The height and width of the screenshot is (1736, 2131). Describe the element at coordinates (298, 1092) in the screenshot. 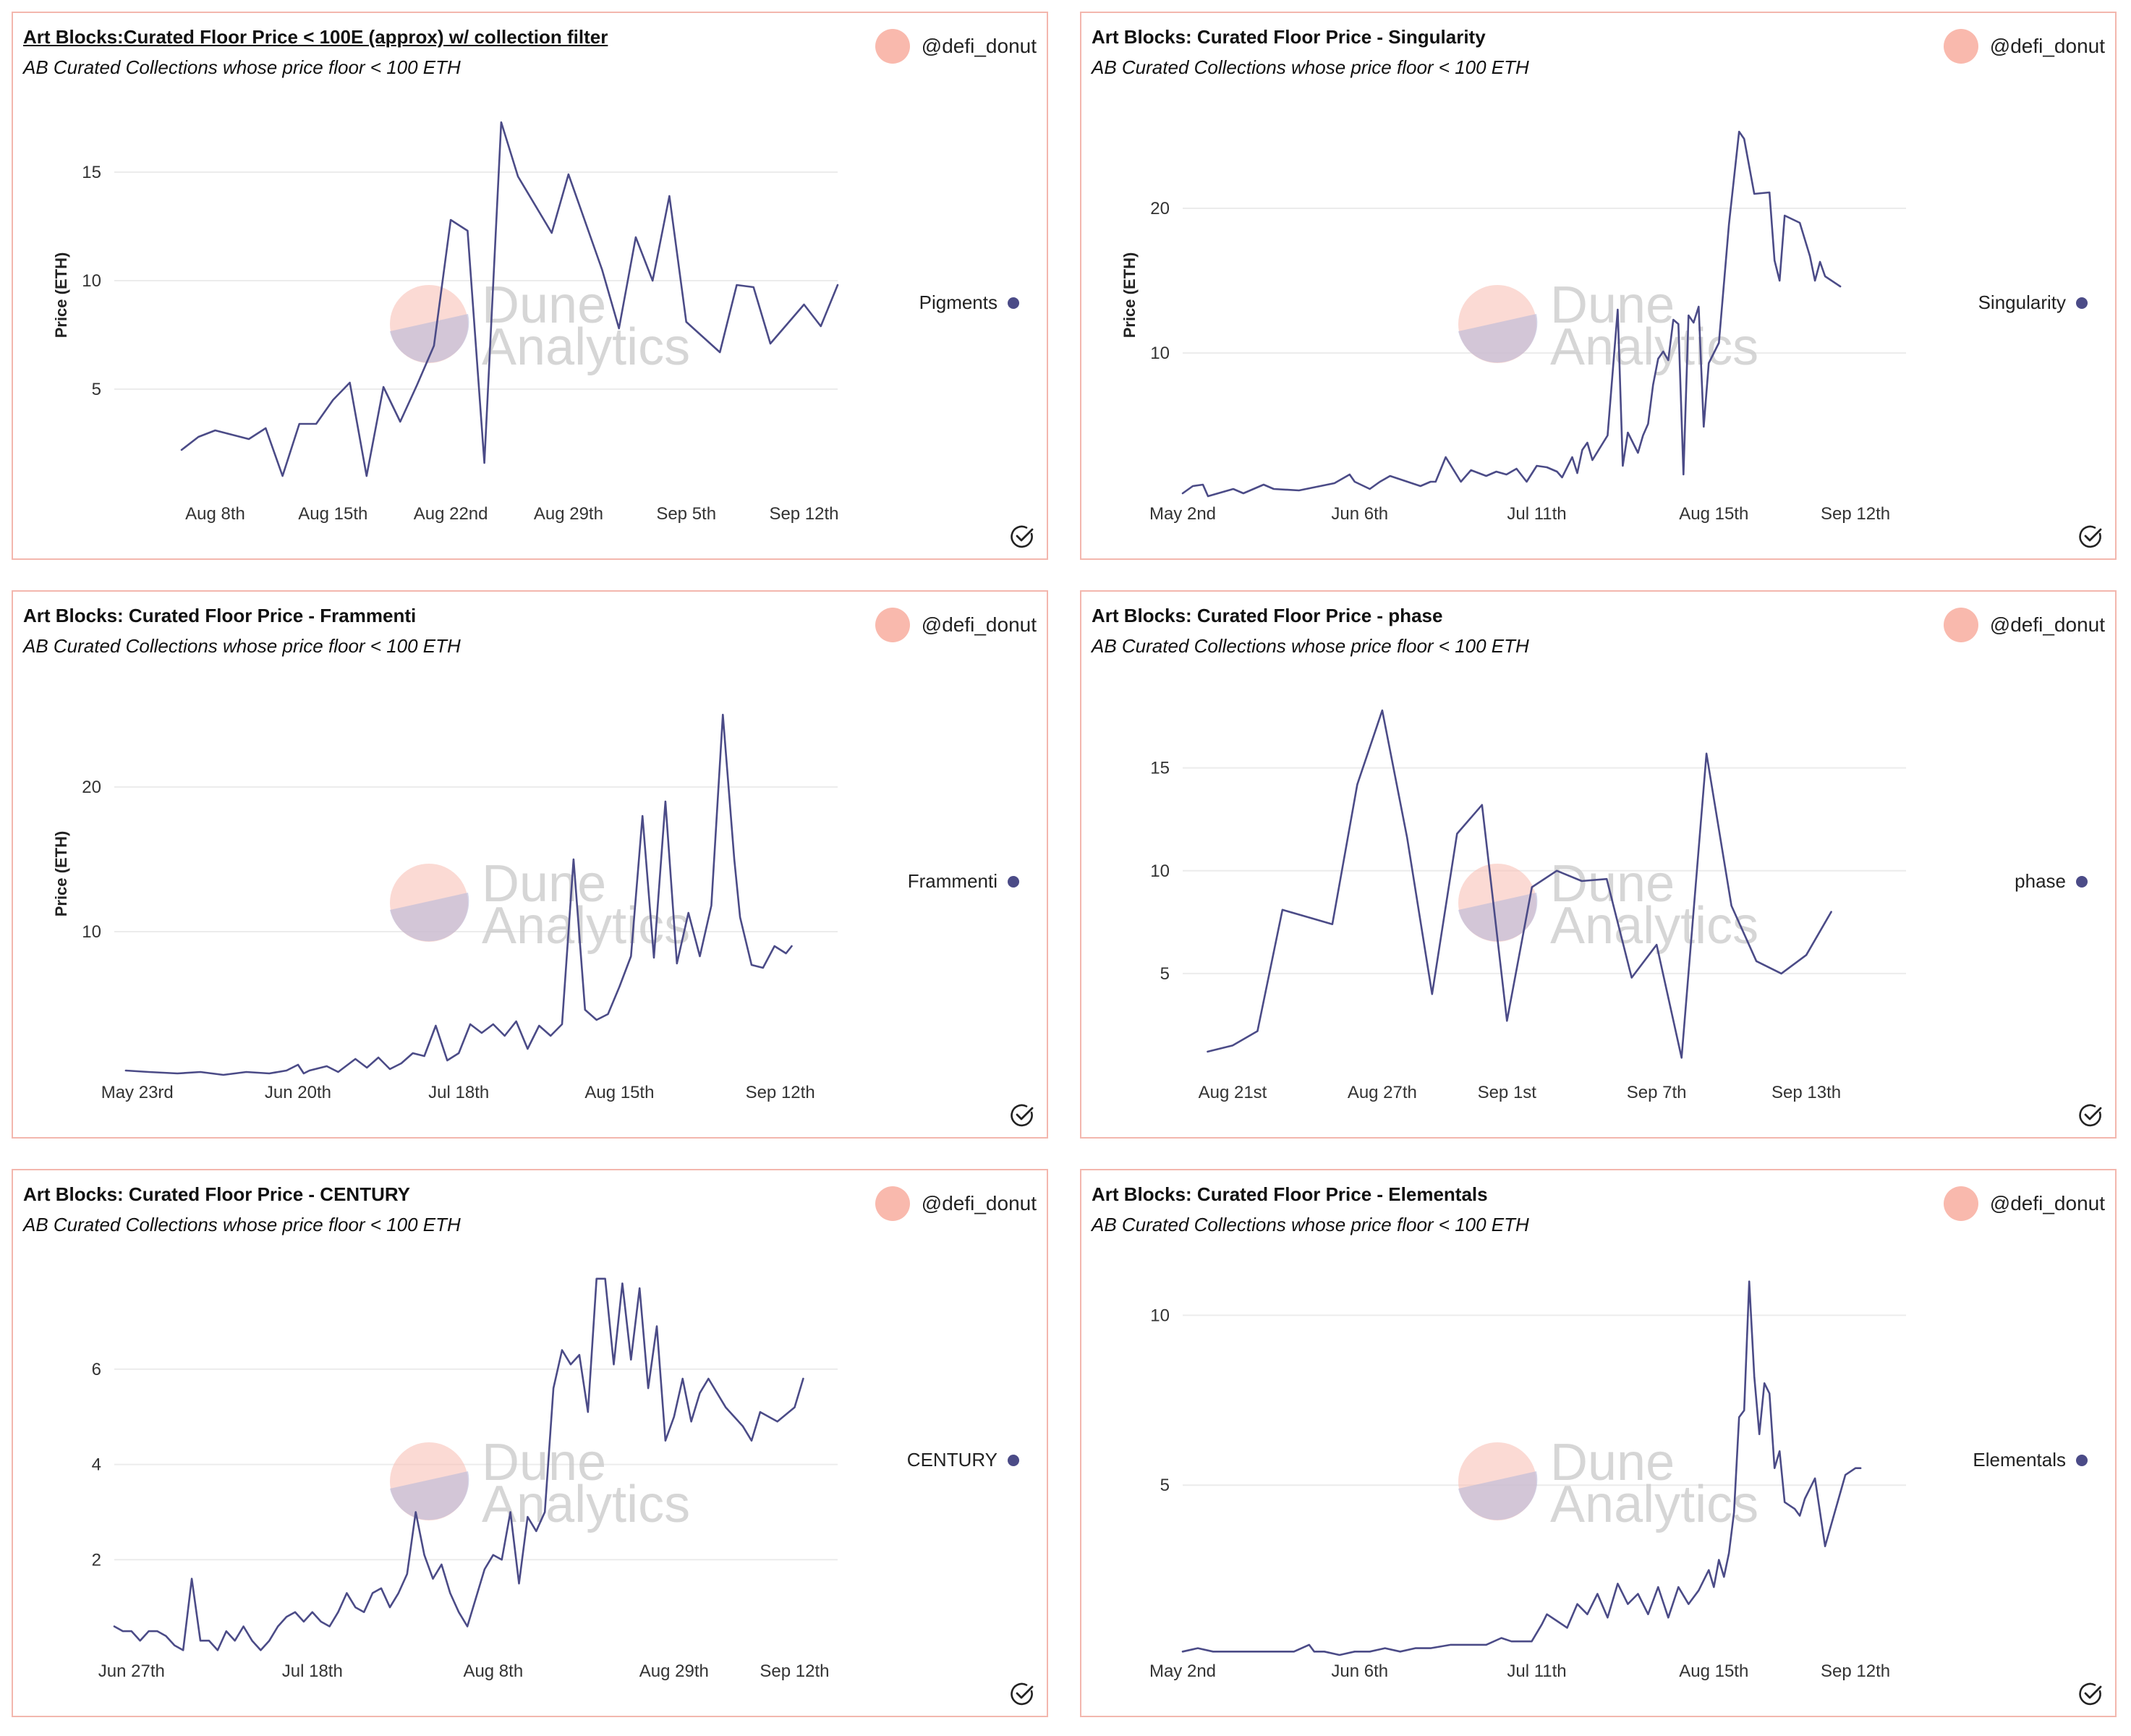

I see `x-tick-label: Jun 20th` at that location.